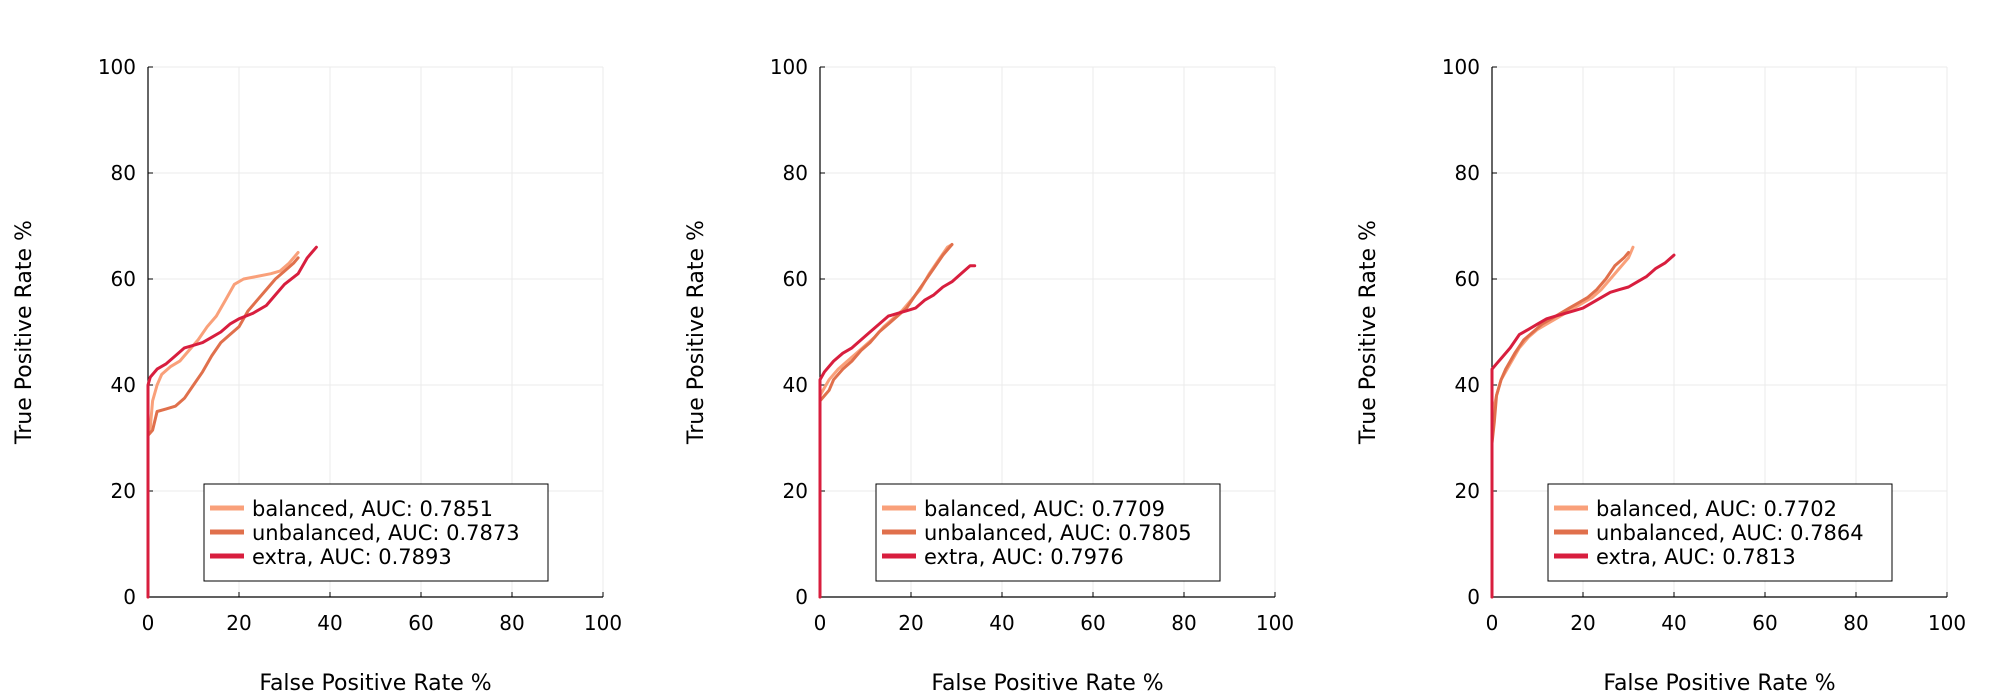 The width and height of the screenshot is (2000, 700). I want to click on legend-label-balanced: balanced, AUC: 0.7702, so click(1716, 509).